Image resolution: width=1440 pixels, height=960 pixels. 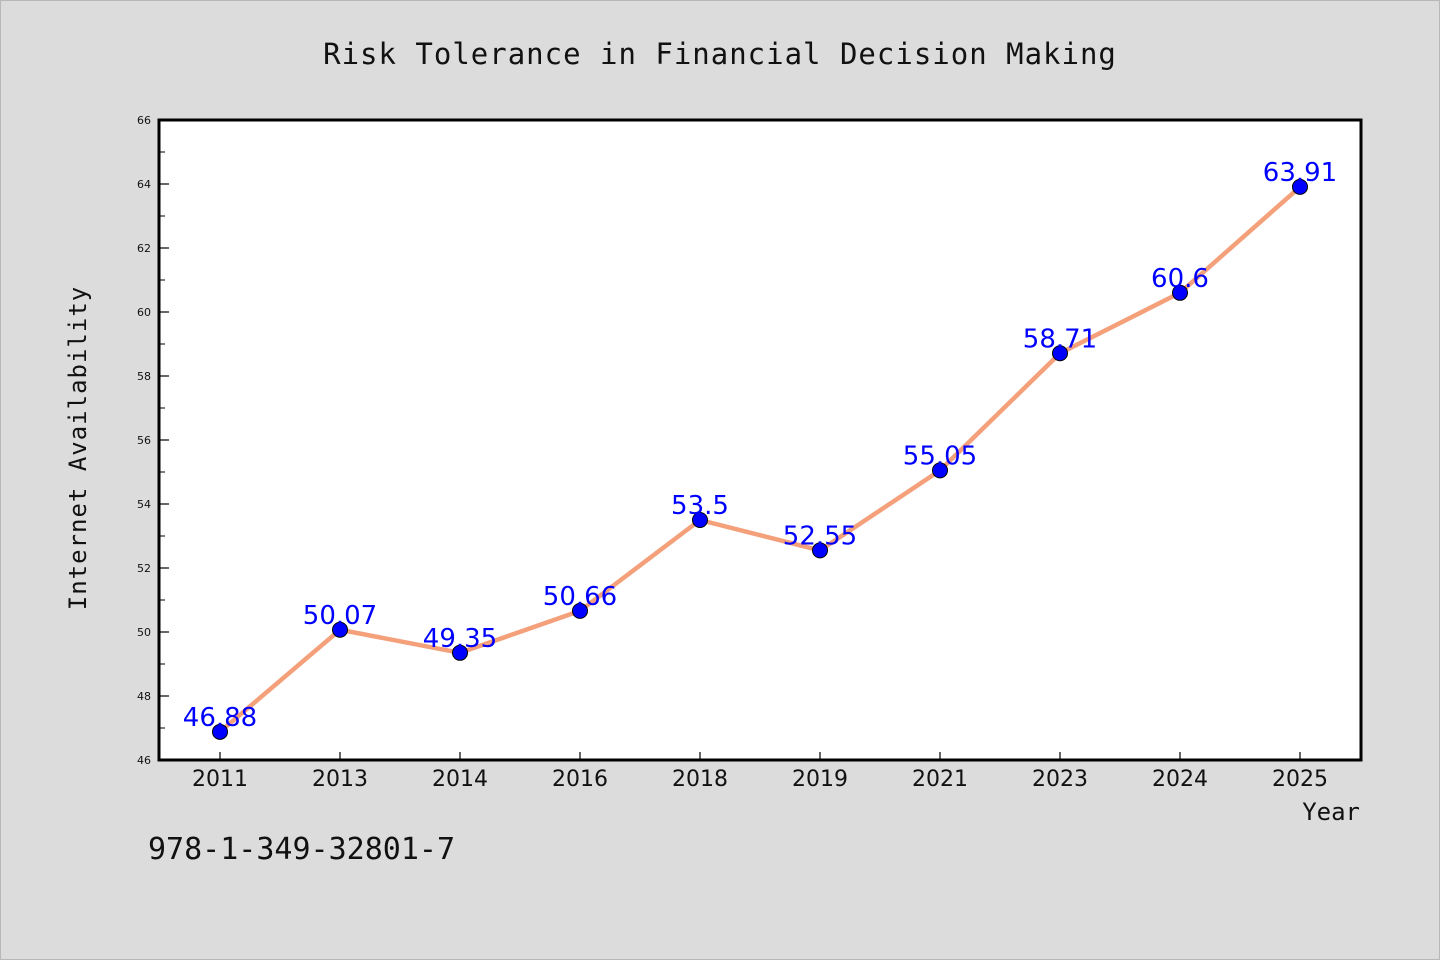 What do you see at coordinates (144, 184) in the screenshot?
I see `y-tick-label: 64` at bounding box center [144, 184].